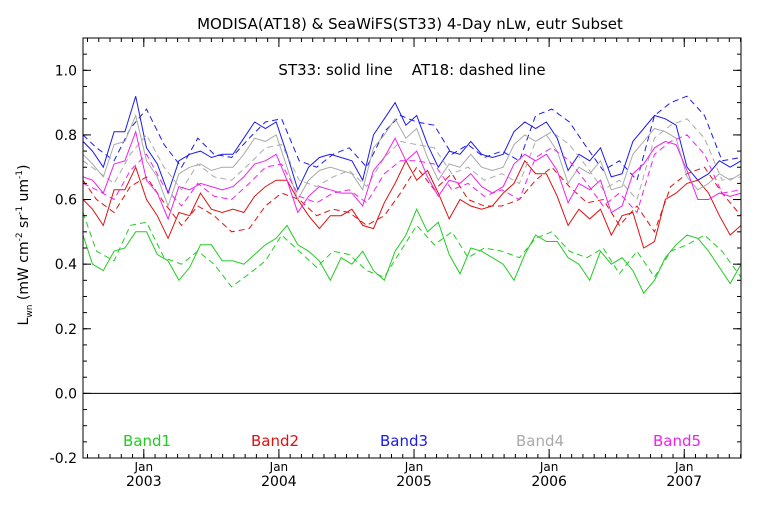 The width and height of the screenshot is (768, 516). I want to click on series-line-band1-at18, so click(412, 250).